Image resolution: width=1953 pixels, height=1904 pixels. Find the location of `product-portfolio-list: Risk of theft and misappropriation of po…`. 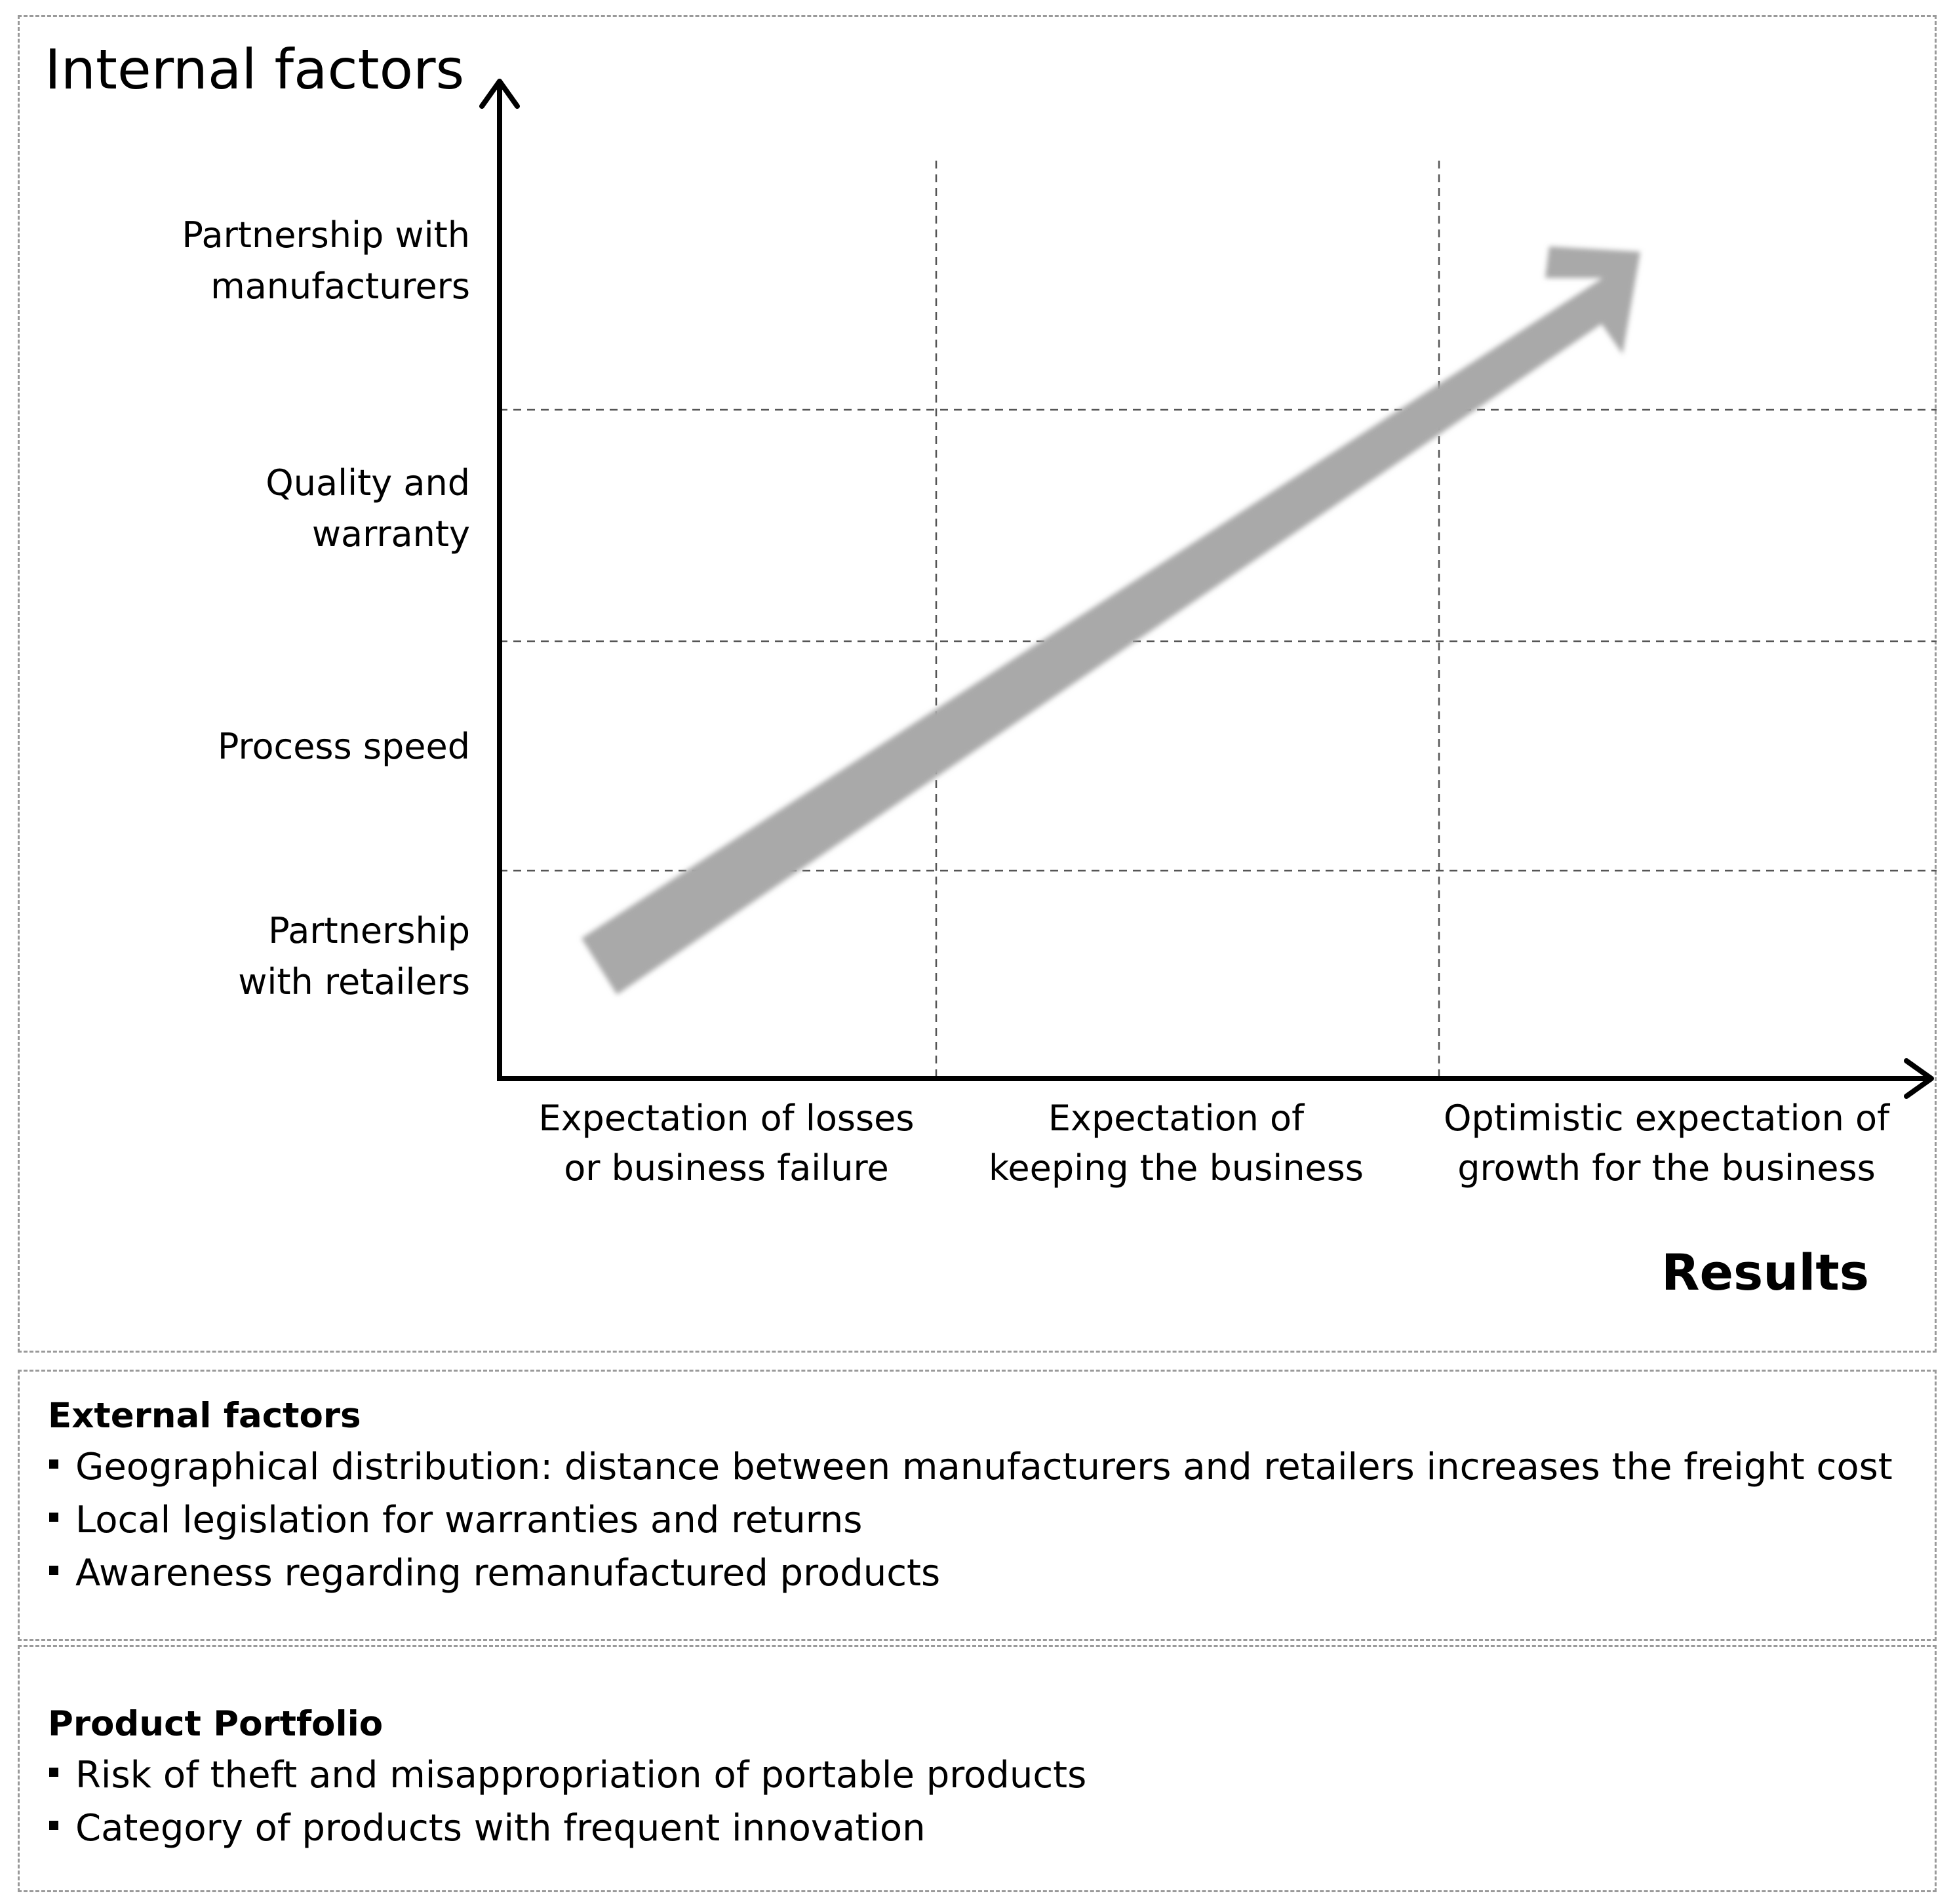

product-portfolio-list: Risk of theft and misappropriation of po… is located at coordinates (566, 1802).